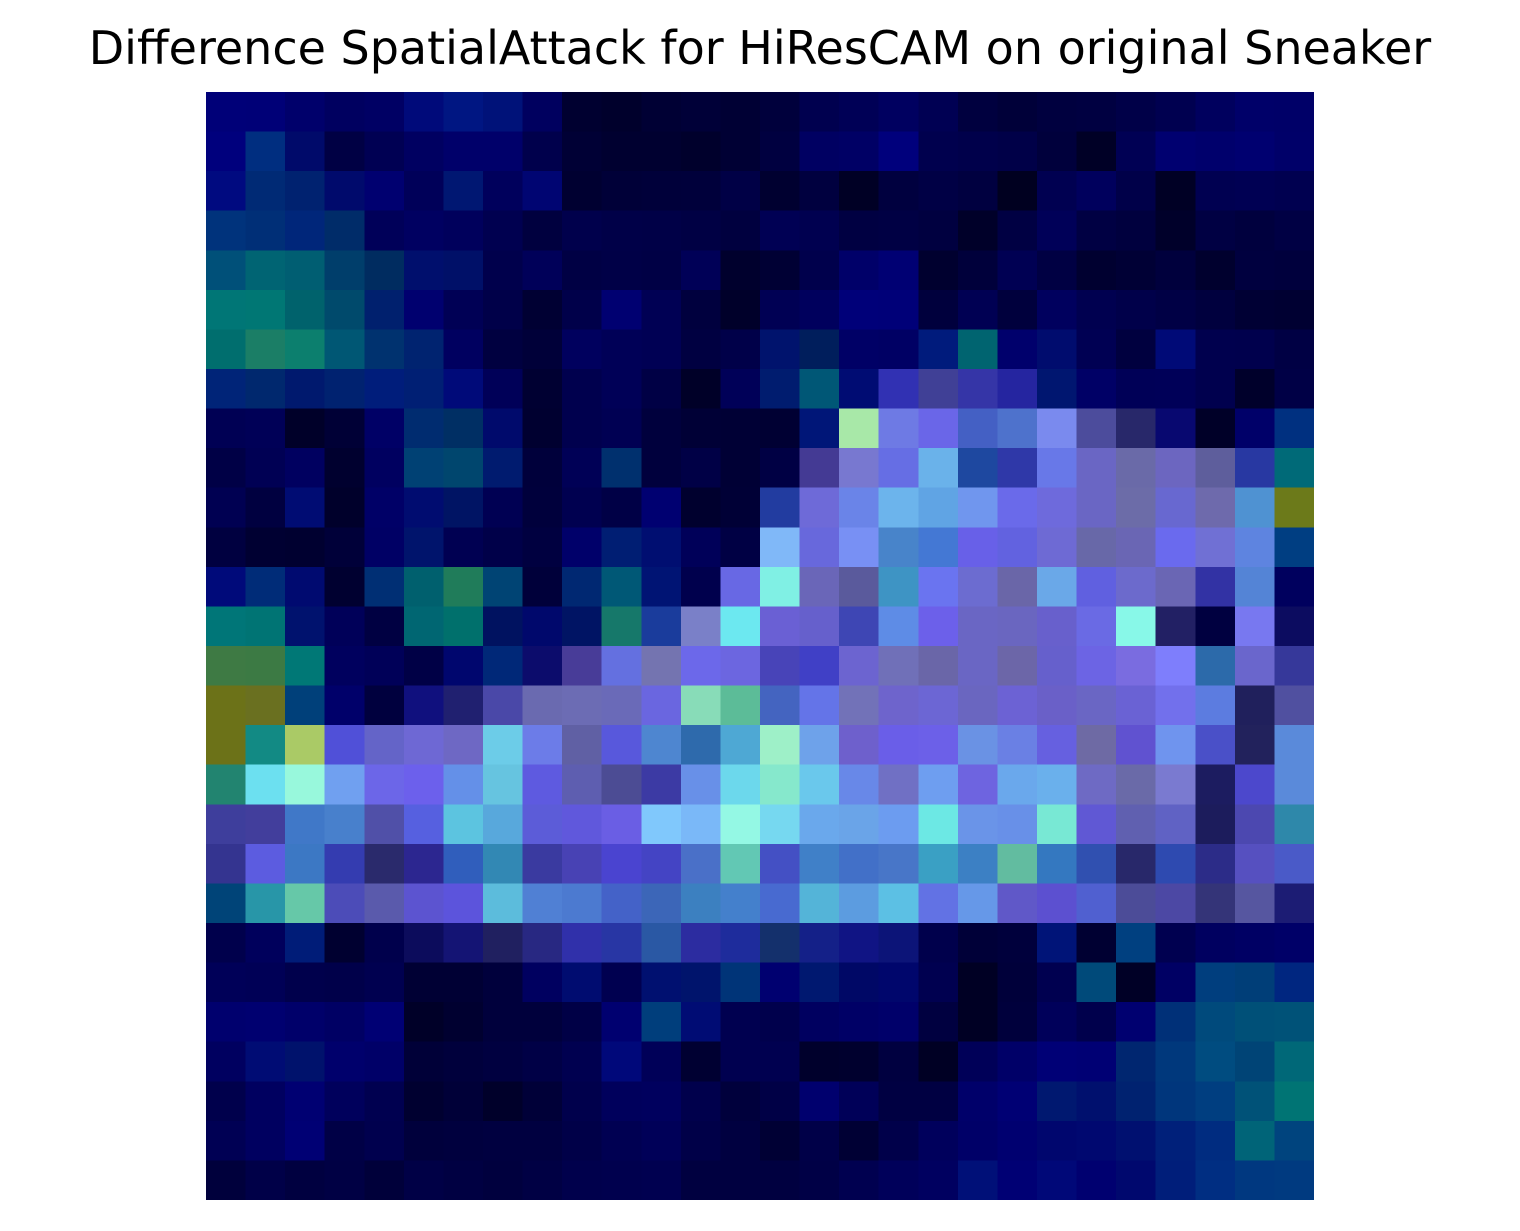 This screenshot has width=1520, height=1231. I want to click on heatmap-cell-r25-c15, so click(819, 1101).